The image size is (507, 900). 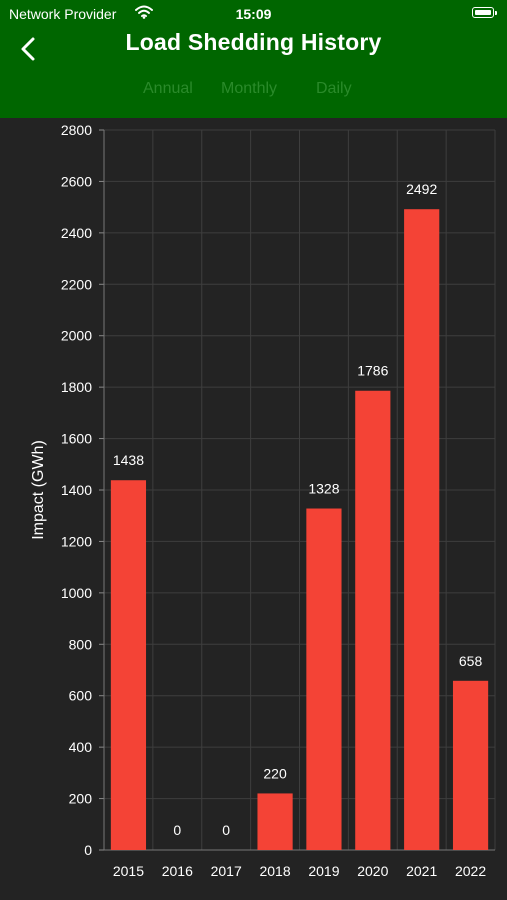 I want to click on y-tick-label: 2800, so click(x=76, y=130).